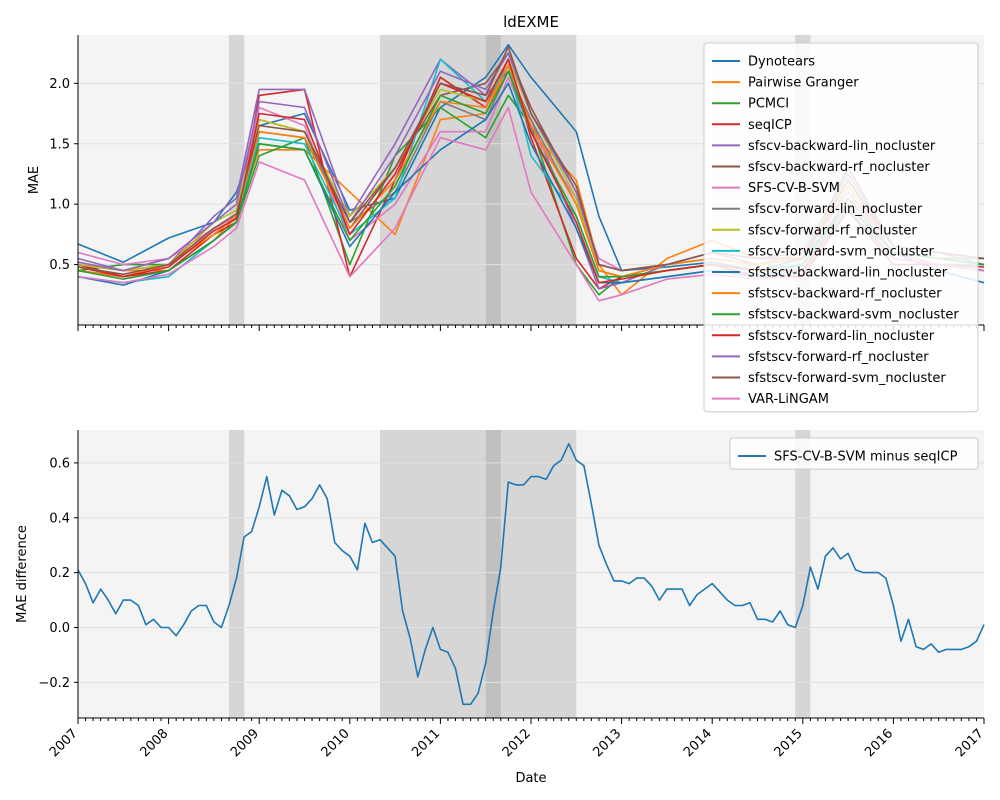 This screenshot has height=800, width=1000. What do you see at coordinates (245, 743) in the screenshot?
I see `x-tick-label: 2009` at bounding box center [245, 743].